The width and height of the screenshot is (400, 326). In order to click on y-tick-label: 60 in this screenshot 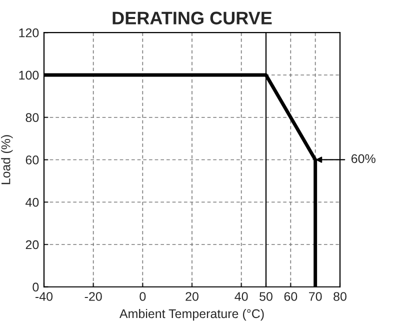, I will do `click(32, 160)`.